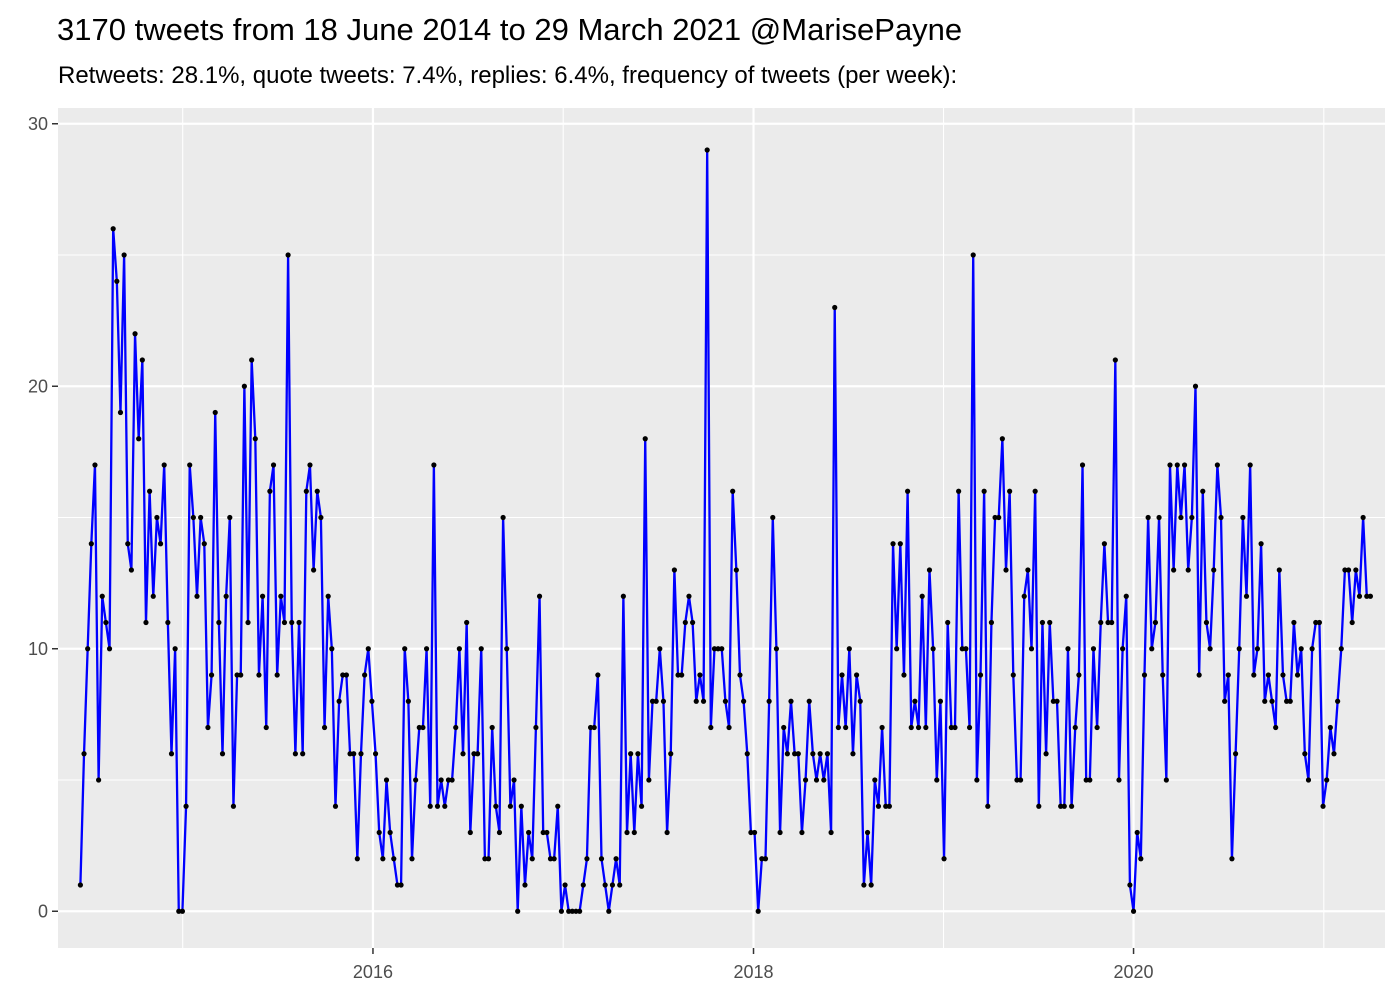 The image size is (1400, 1000). I want to click on x-tick-label: 2018, so click(753, 972).